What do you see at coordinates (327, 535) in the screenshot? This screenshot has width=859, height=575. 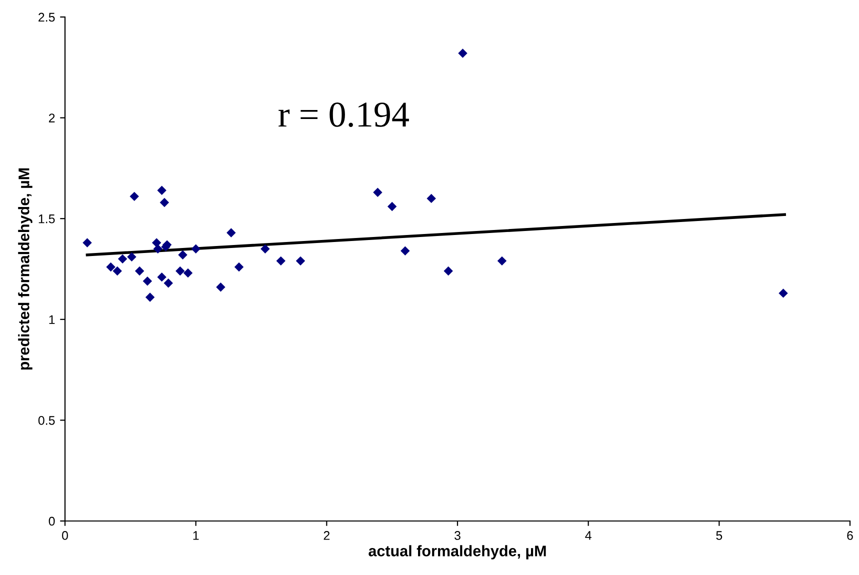 I see `x-tick-label: 2` at bounding box center [327, 535].